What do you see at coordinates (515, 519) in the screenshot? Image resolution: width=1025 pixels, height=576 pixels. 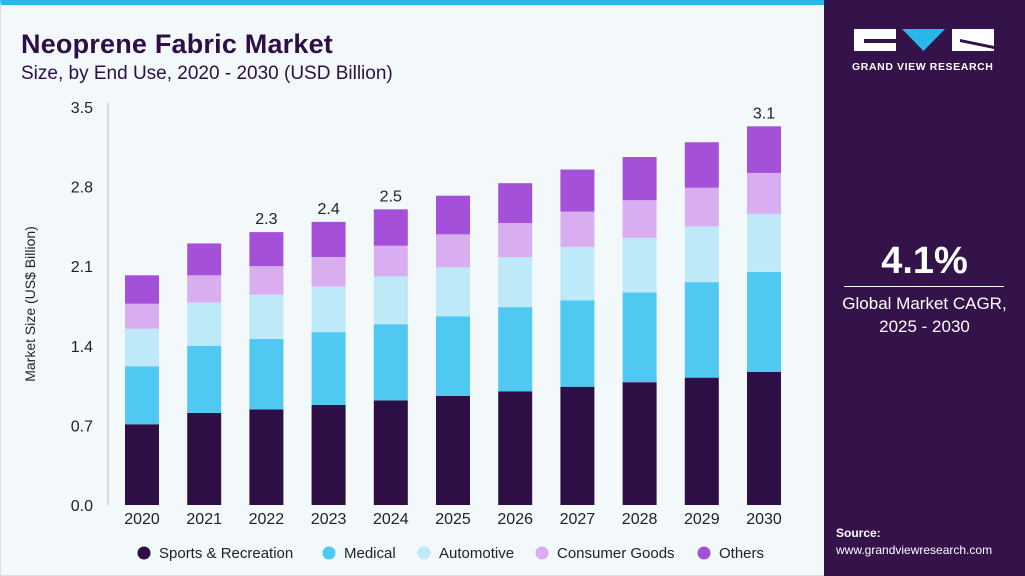 I see `x-tick-label: 2026` at bounding box center [515, 519].